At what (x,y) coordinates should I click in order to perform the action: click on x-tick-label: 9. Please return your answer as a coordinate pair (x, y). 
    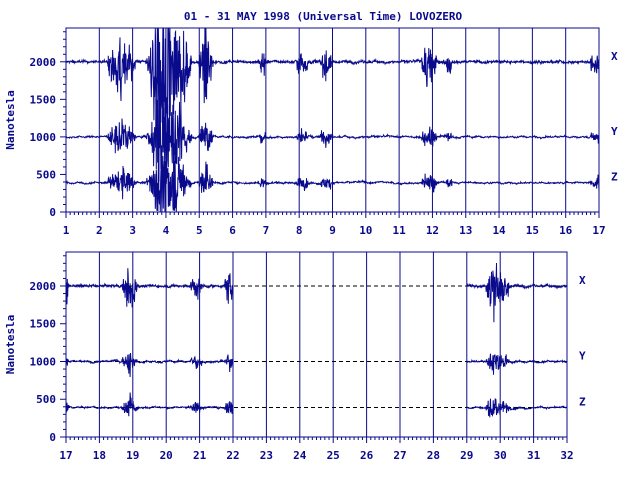
    Looking at the image, I should click on (332, 230).